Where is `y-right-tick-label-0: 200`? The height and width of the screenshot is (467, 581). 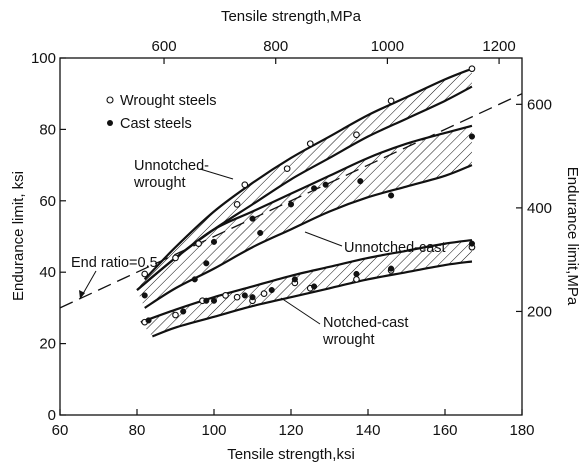
y-right-tick-label-0: 200 is located at coordinates (539, 311).